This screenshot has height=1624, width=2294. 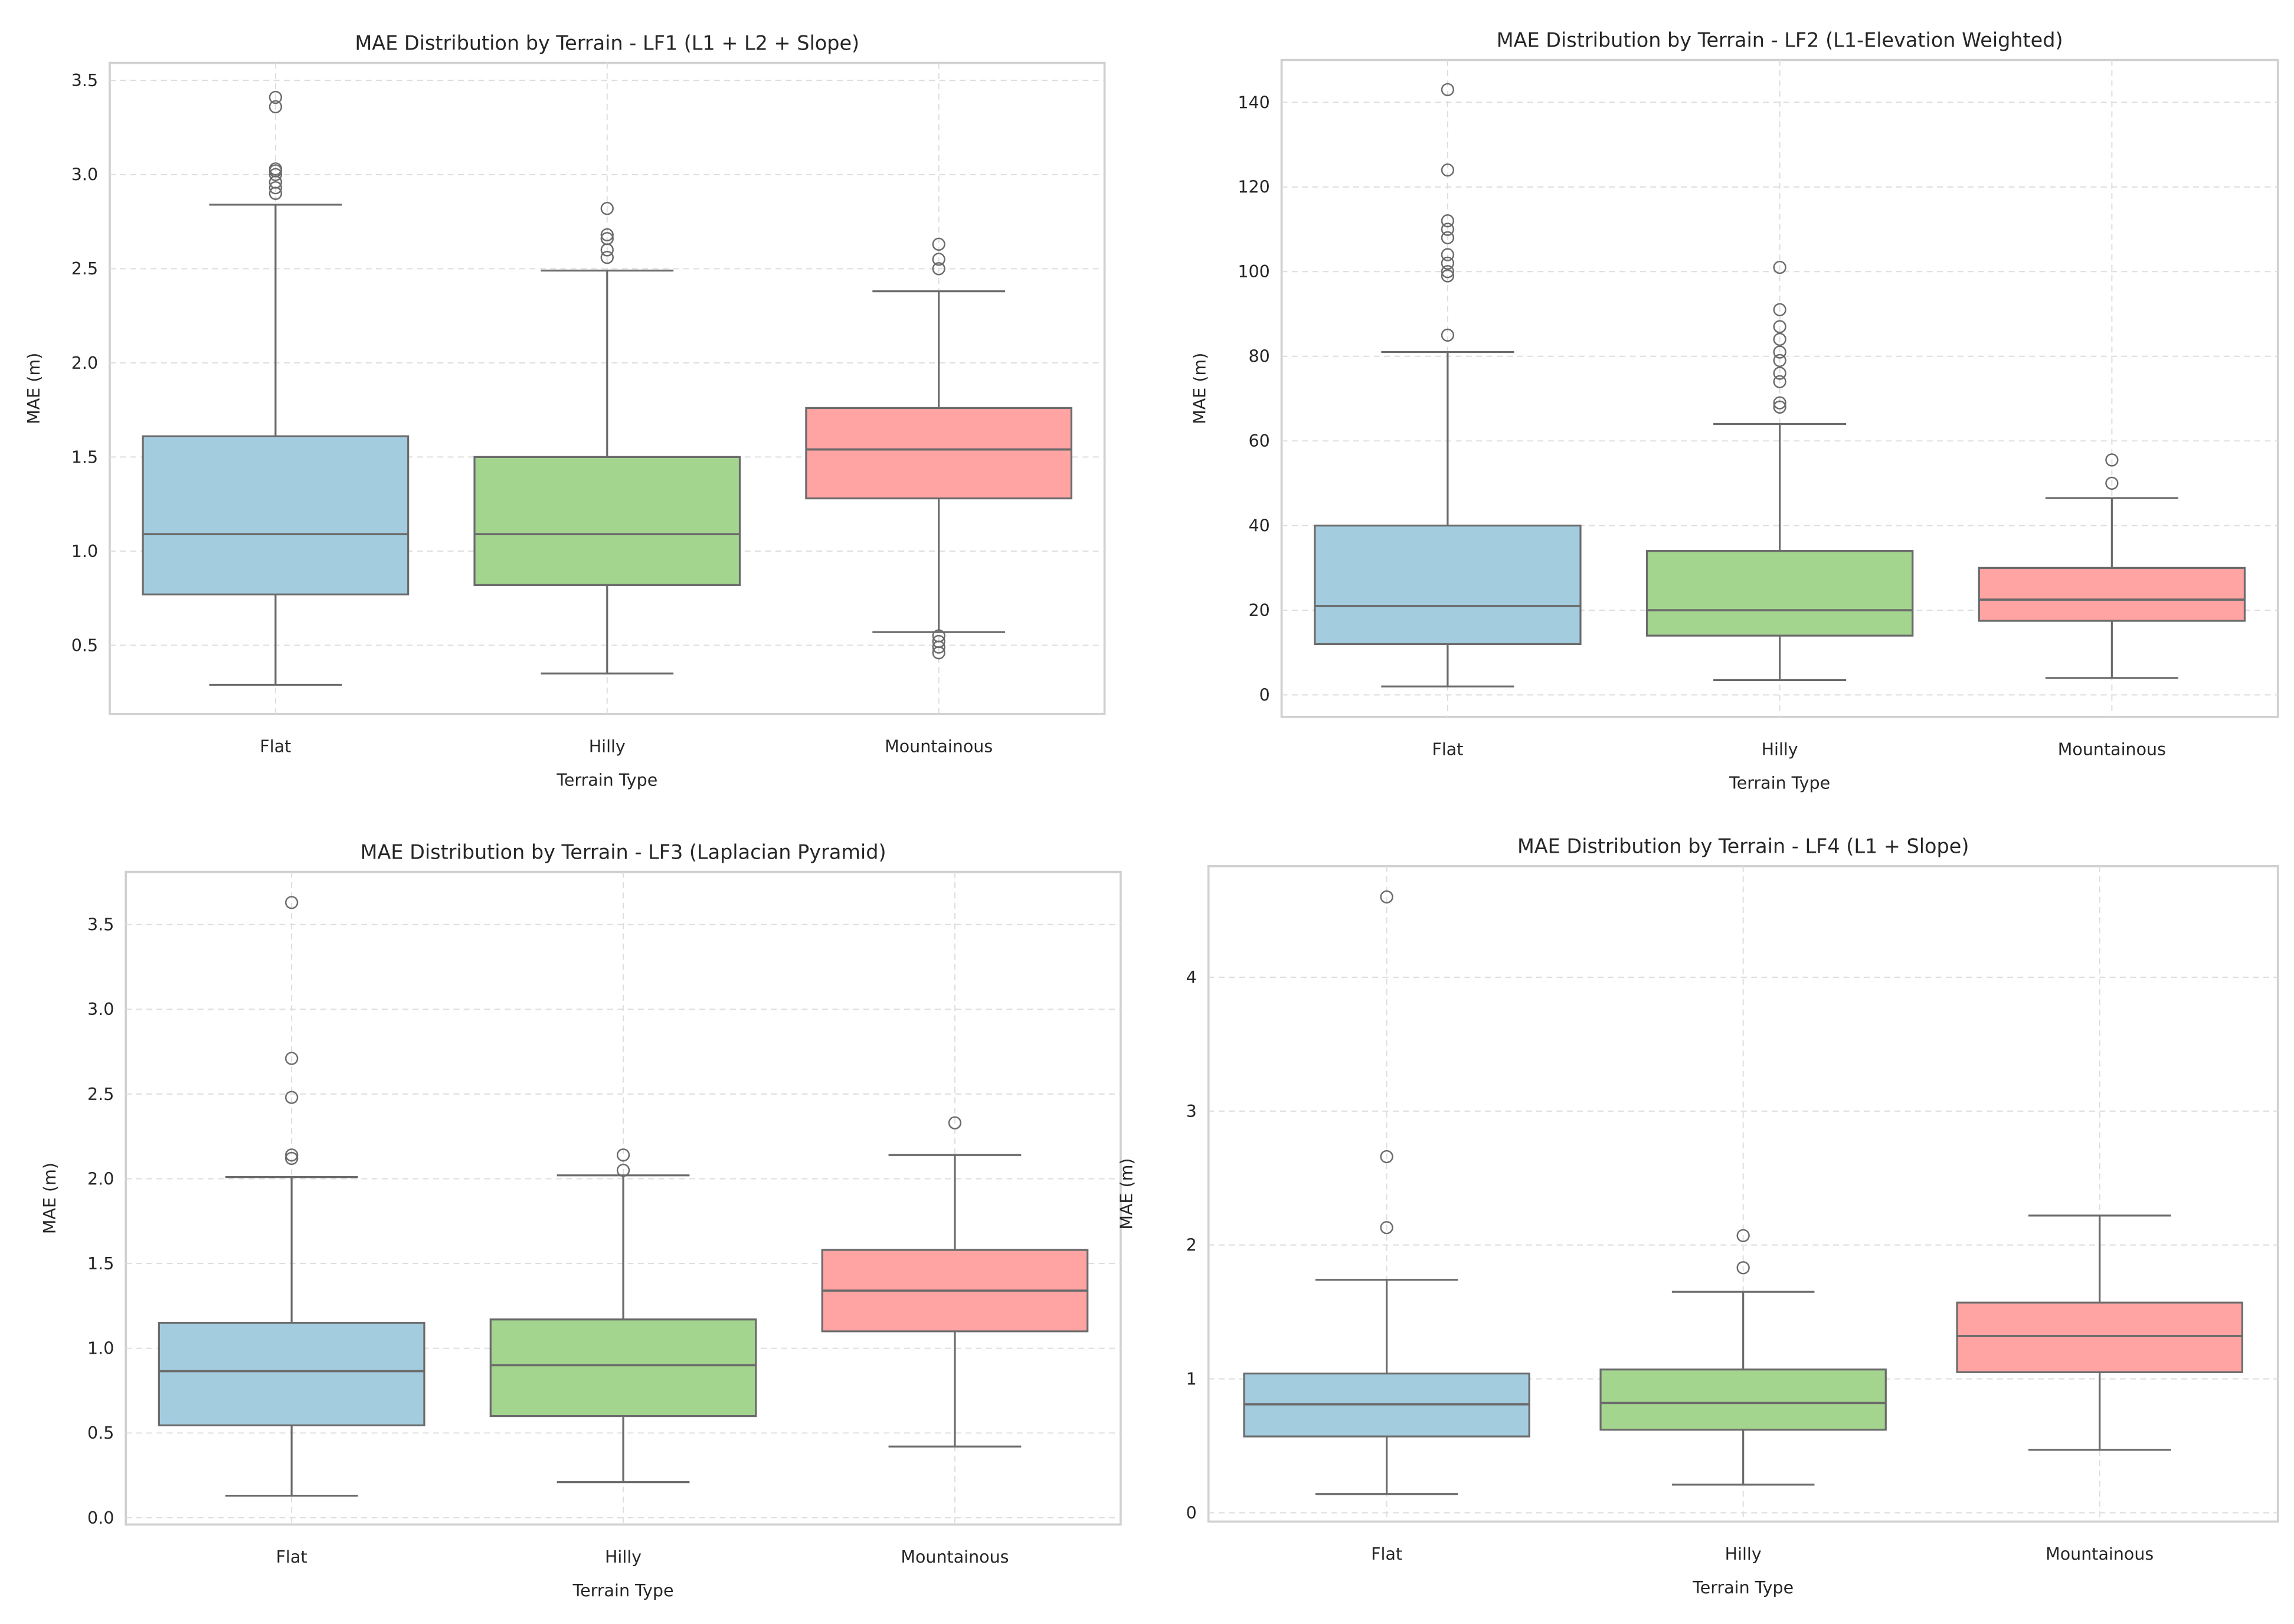 What do you see at coordinates (100, 1433) in the screenshot?
I see `y-tick-label: 0.5` at bounding box center [100, 1433].